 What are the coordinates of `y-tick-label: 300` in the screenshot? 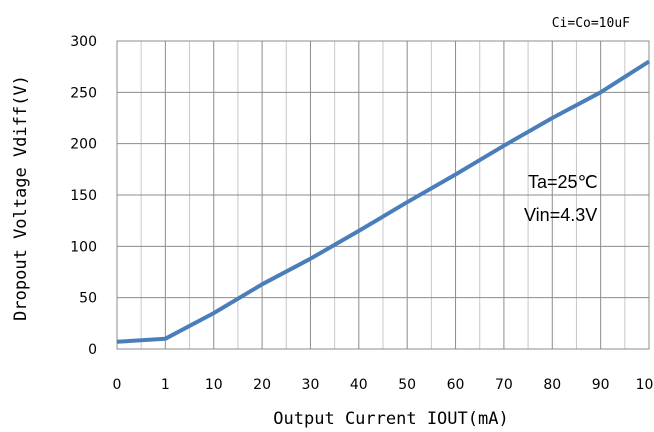 It's located at (83, 42).